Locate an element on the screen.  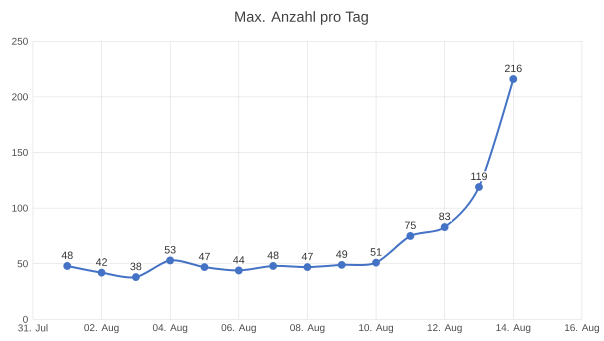
data-label: 38 is located at coordinates (136, 266).